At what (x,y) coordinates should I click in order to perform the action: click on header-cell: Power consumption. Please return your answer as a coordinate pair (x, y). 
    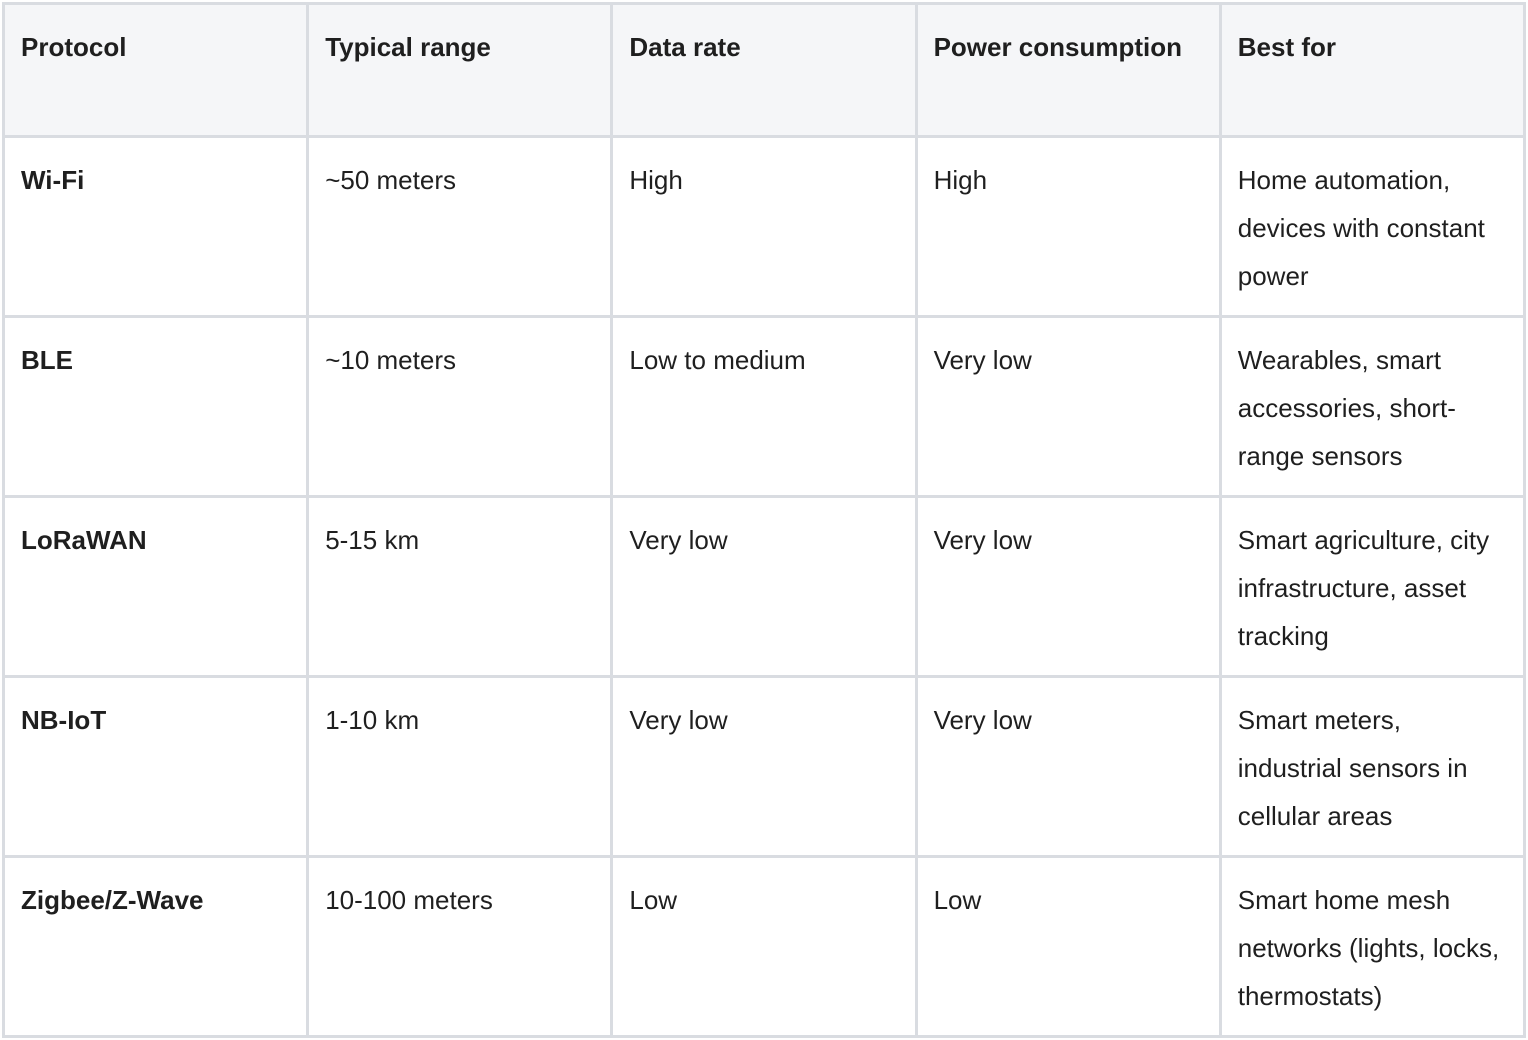
    Looking at the image, I should click on (1068, 70).